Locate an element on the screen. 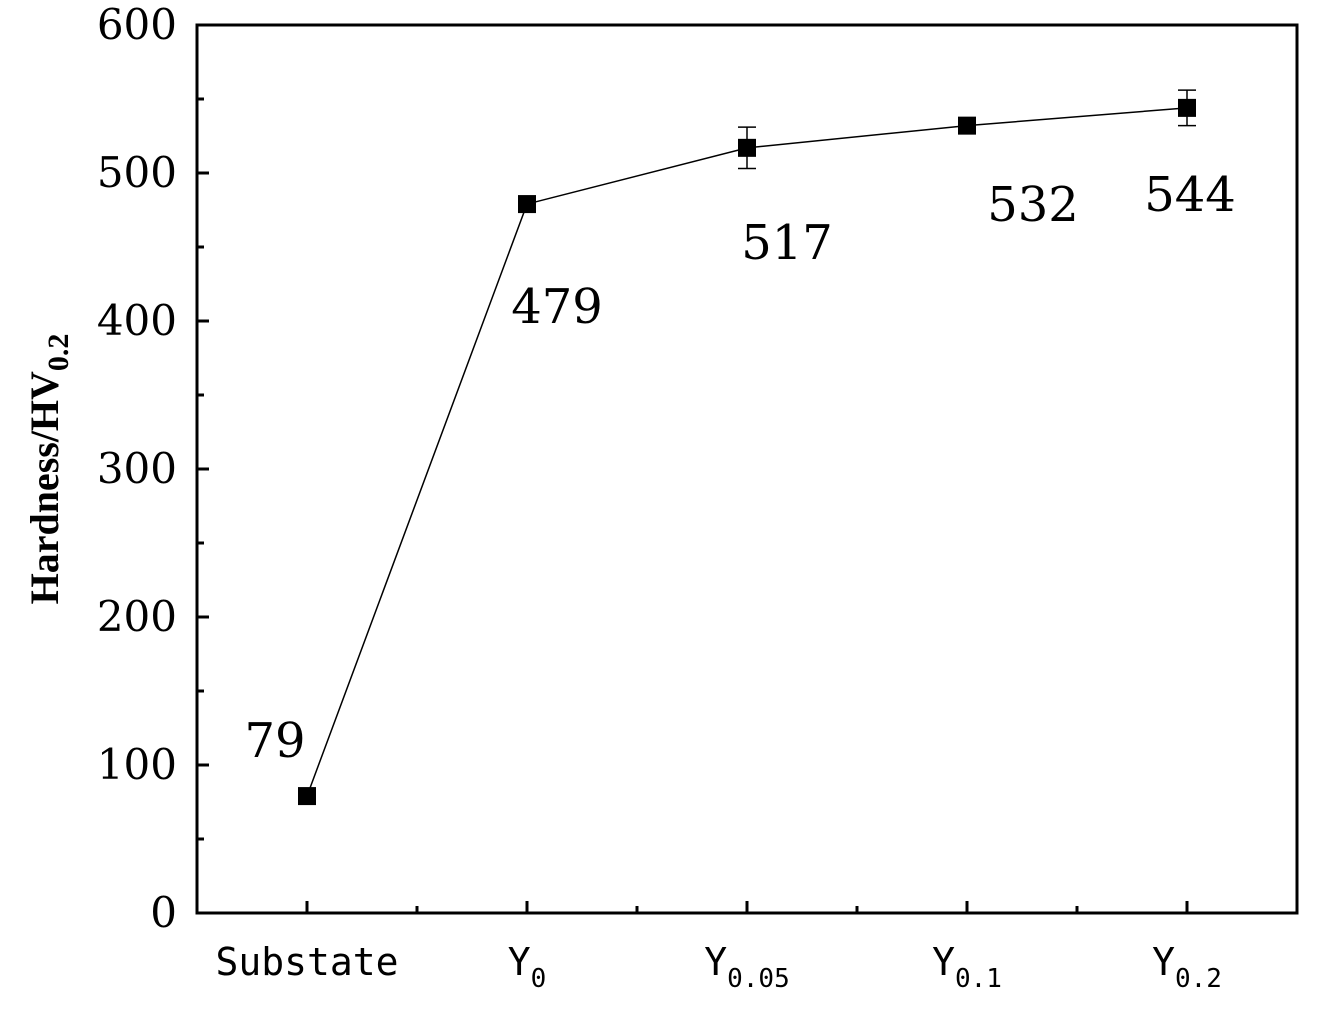 The width and height of the screenshot is (1325, 1011). x-tick-label: Y0.05 is located at coordinates (747, 967).